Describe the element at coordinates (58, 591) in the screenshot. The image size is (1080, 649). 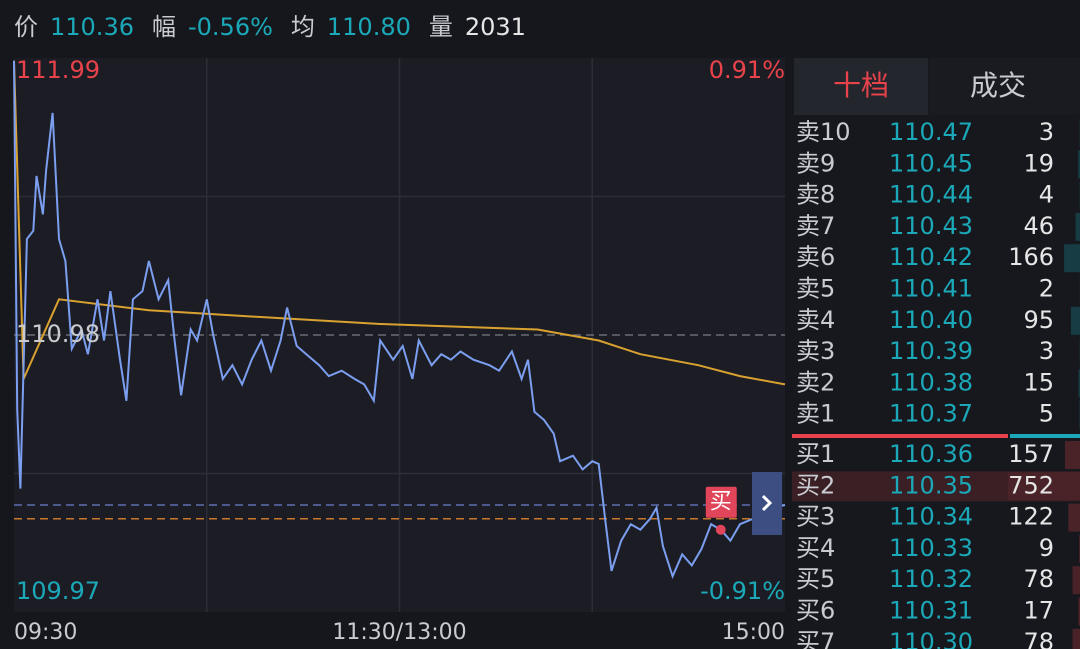
I see `y-tick-label: 109.97` at that location.